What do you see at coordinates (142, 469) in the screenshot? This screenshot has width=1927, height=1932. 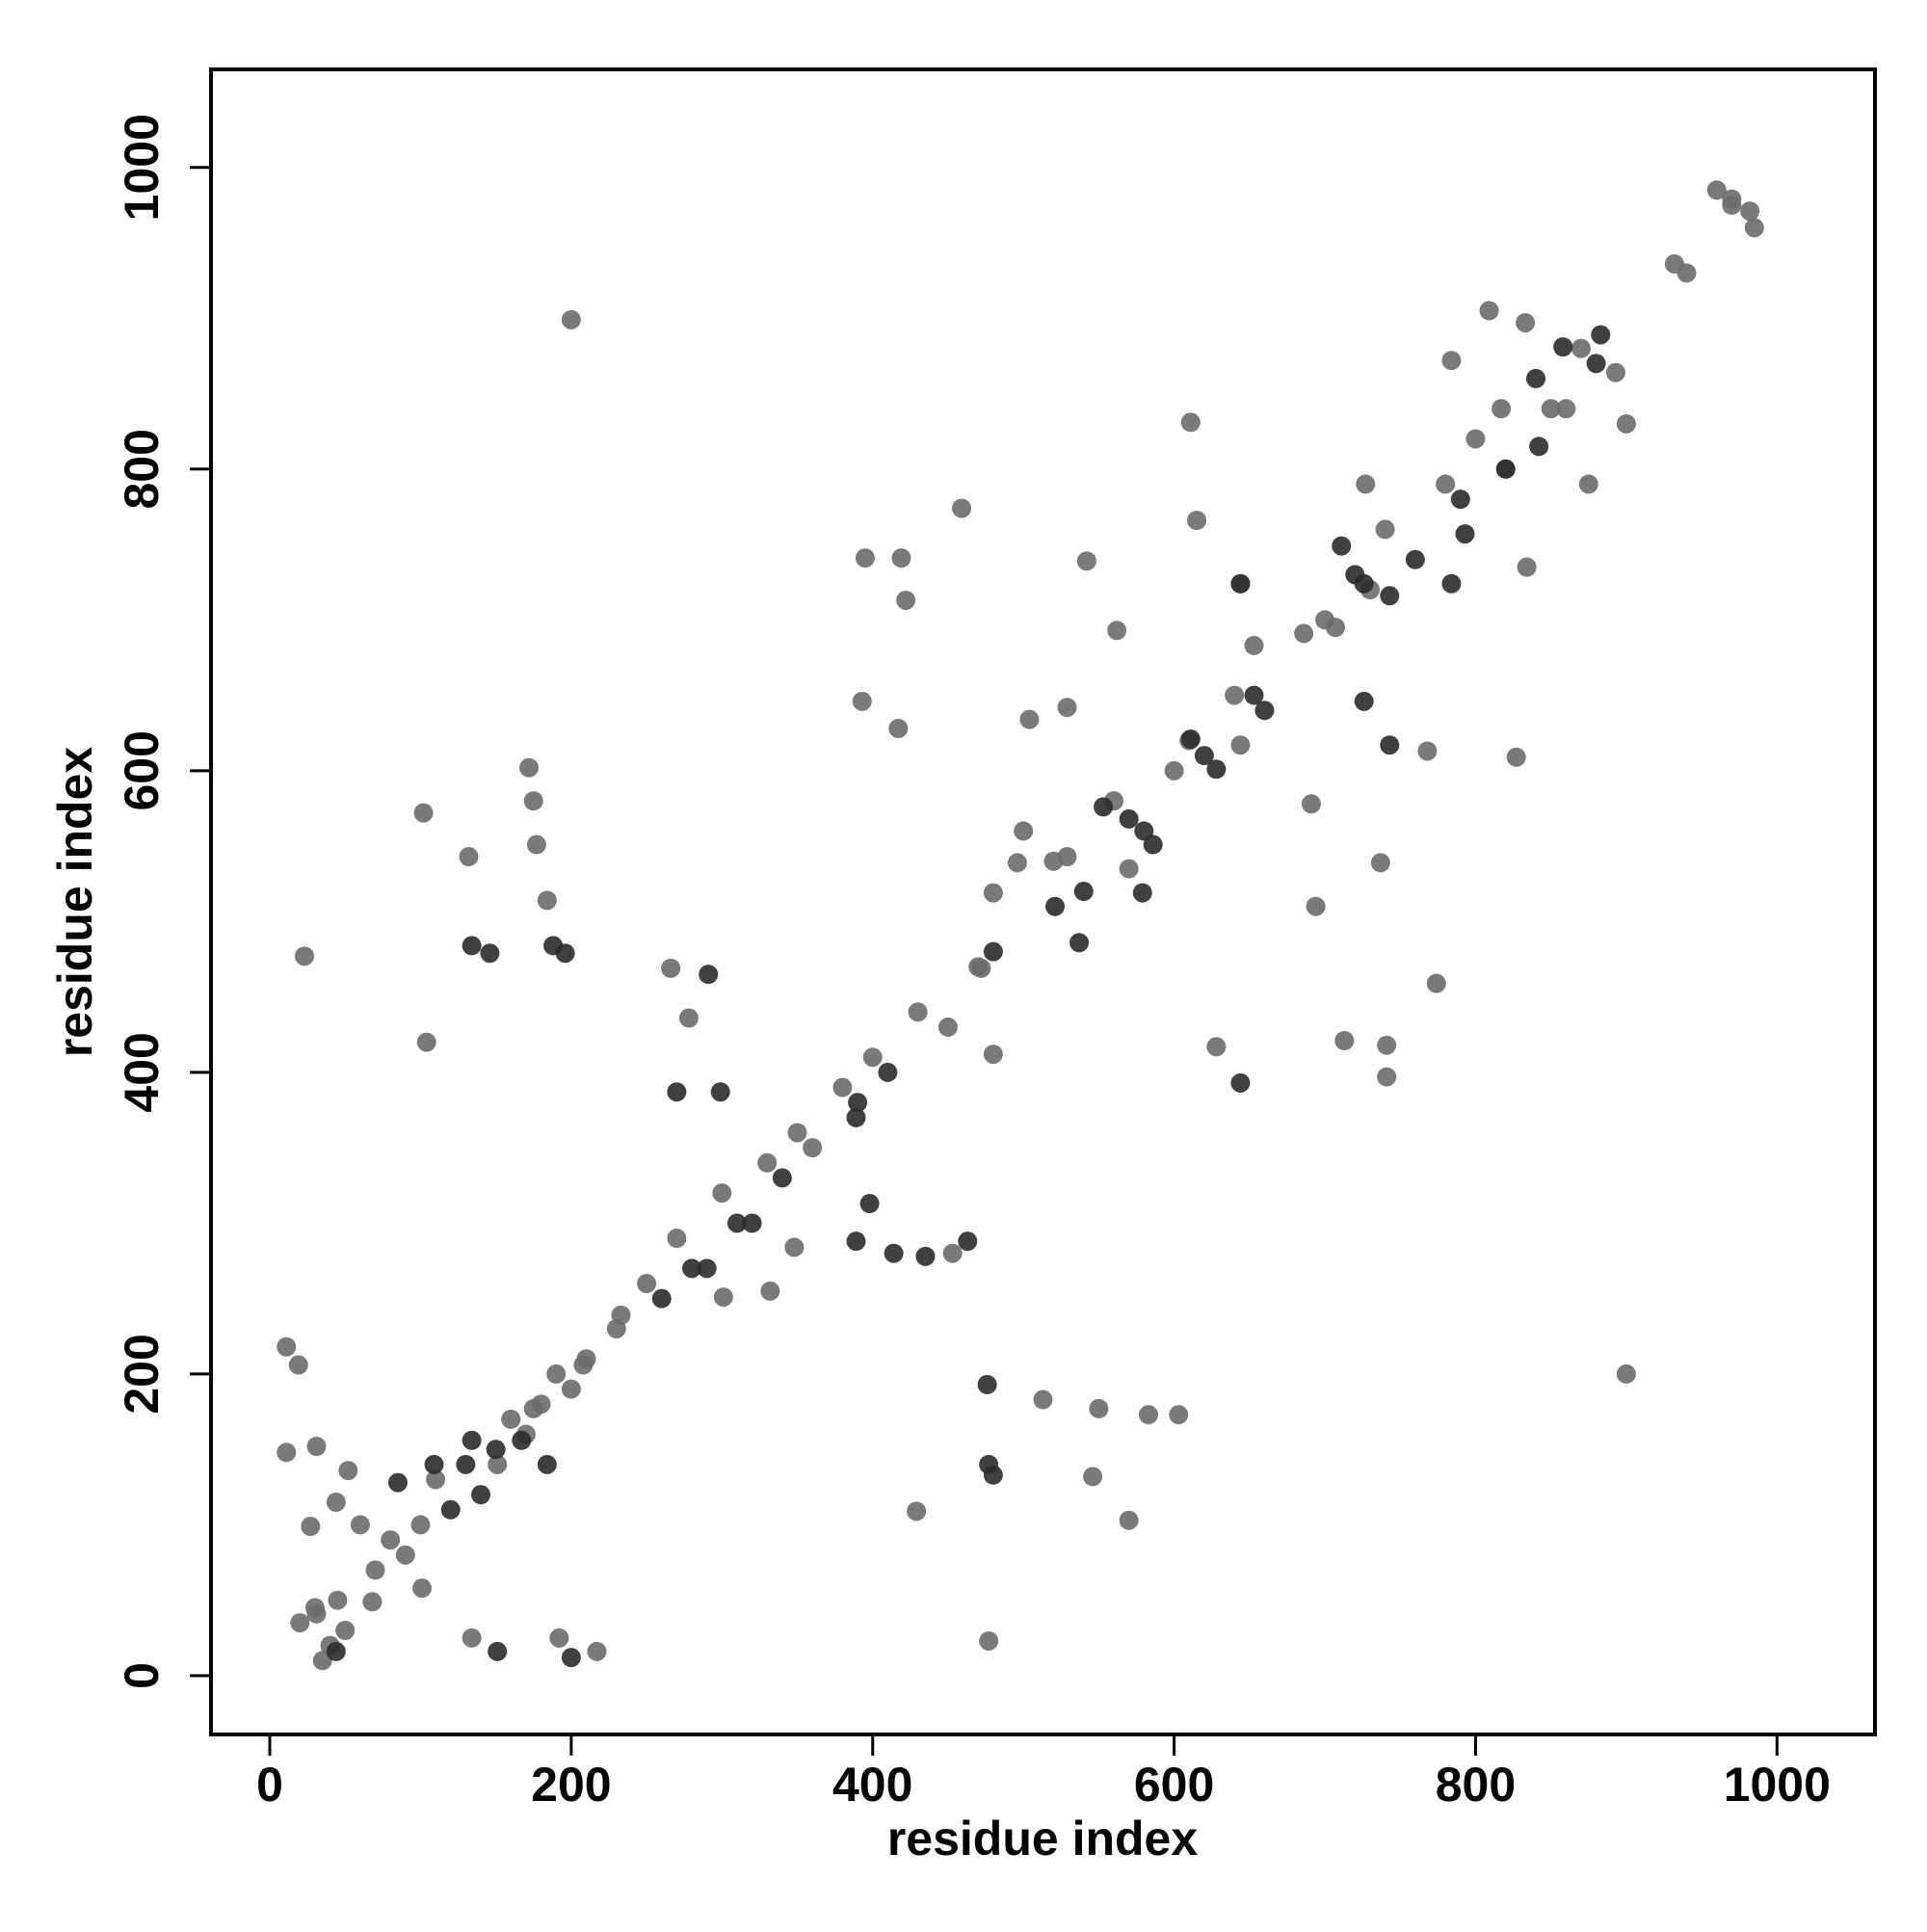 I see `y-tick-label: 800` at bounding box center [142, 469].